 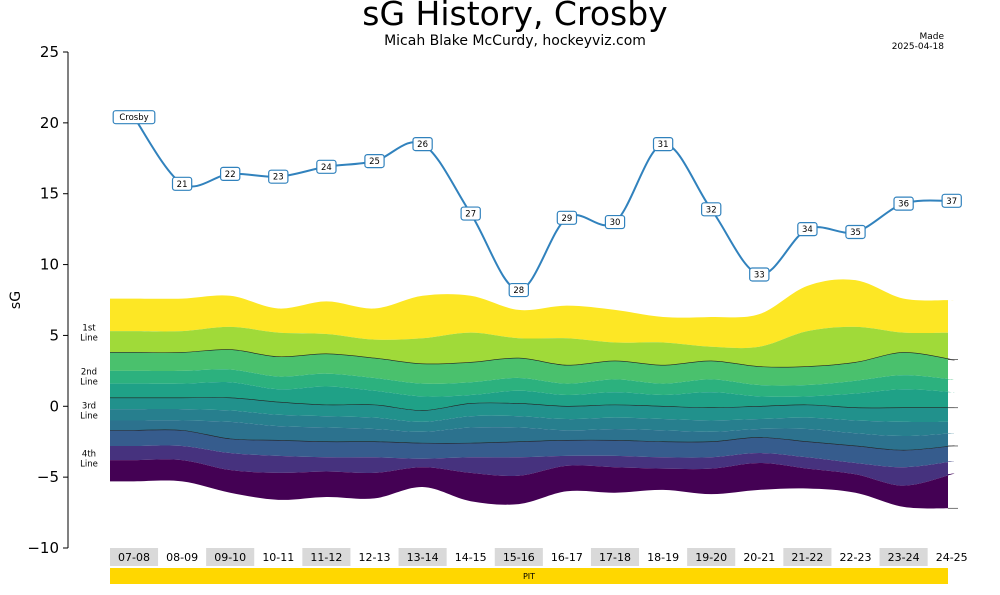 I want to click on data-point-label-29: 29, so click(x=566, y=219).